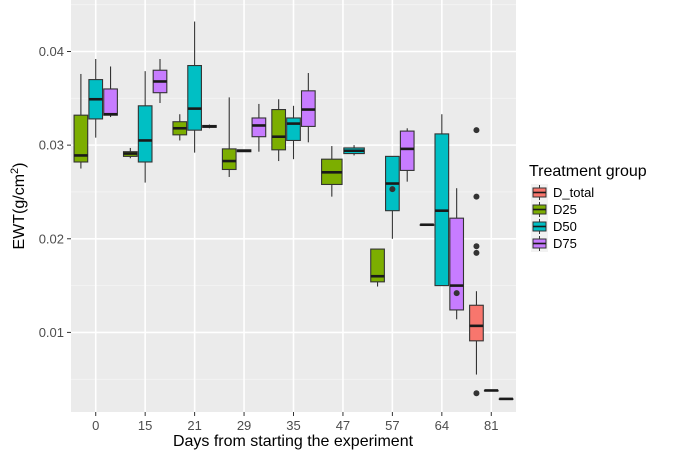  What do you see at coordinates (194, 425) in the screenshot?
I see `x-tick-label: 21` at bounding box center [194, 425].